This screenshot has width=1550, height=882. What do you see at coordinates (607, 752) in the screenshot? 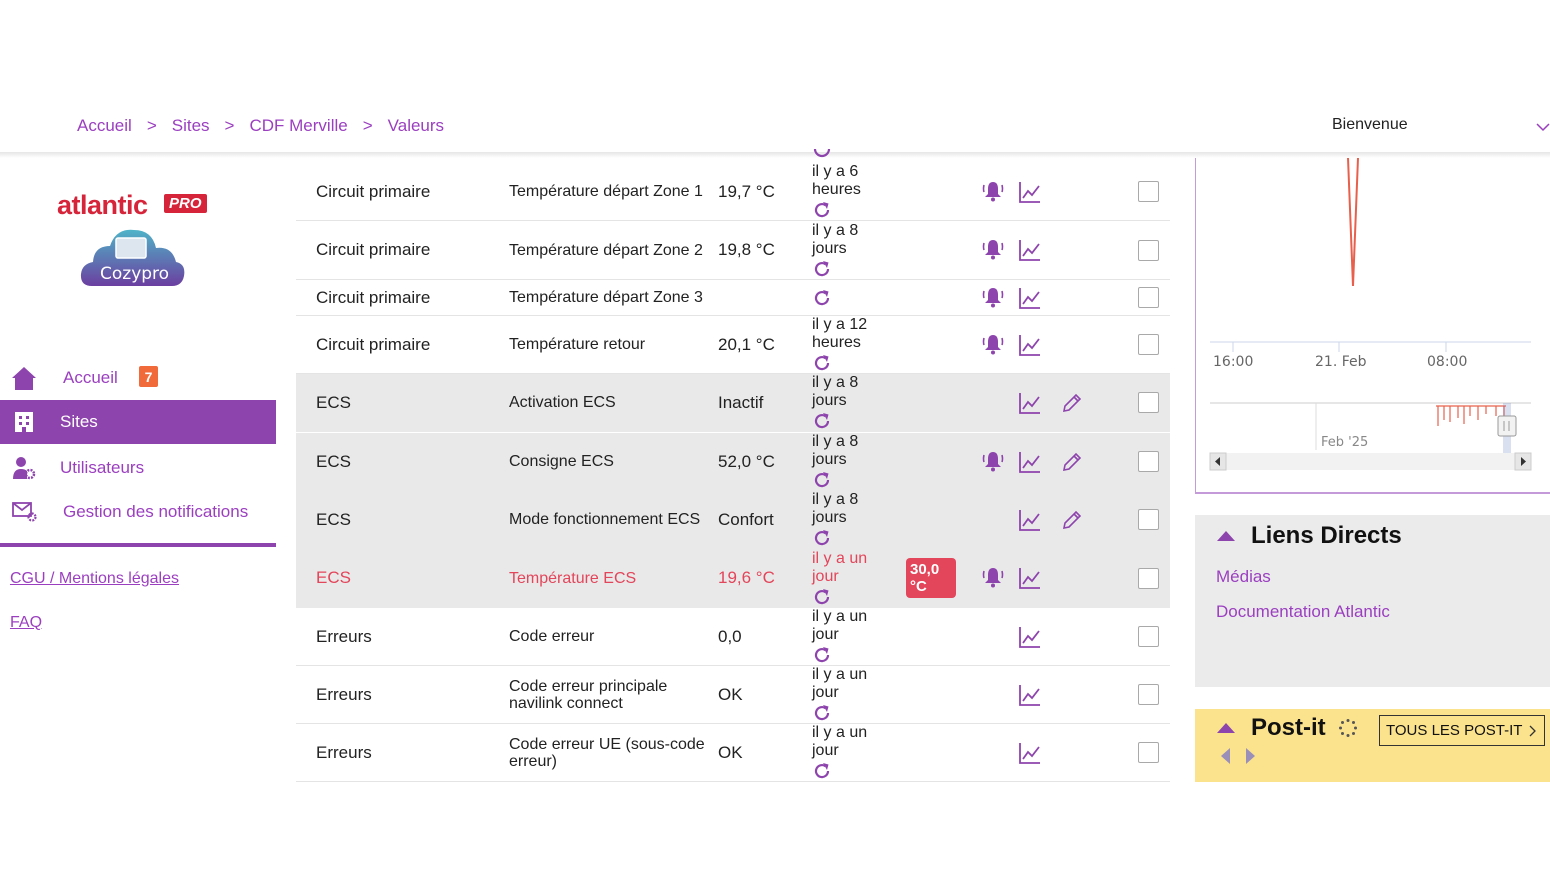
I see `row-value-name: Code erreur UE (sous-code erreur)` at bounding box center [607, 752].